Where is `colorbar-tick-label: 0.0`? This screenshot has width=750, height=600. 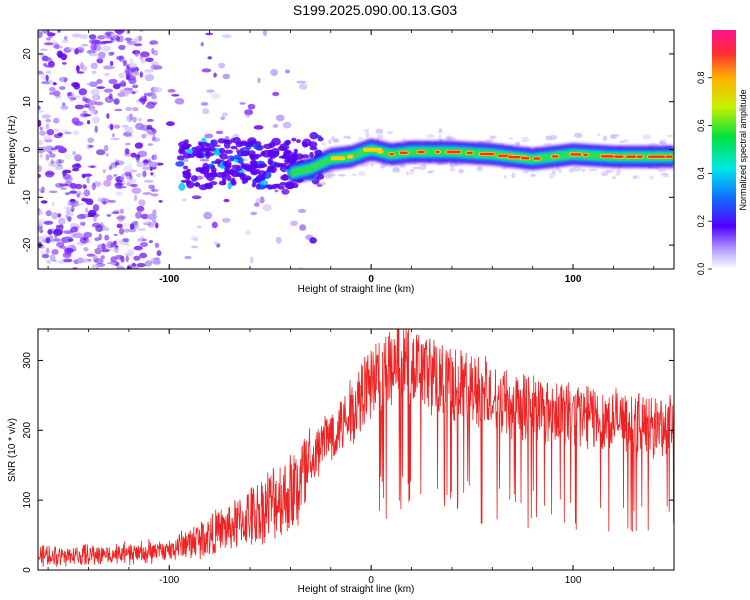
colorbar-tick-label: 0.0 is located at coordinates (701, 269).